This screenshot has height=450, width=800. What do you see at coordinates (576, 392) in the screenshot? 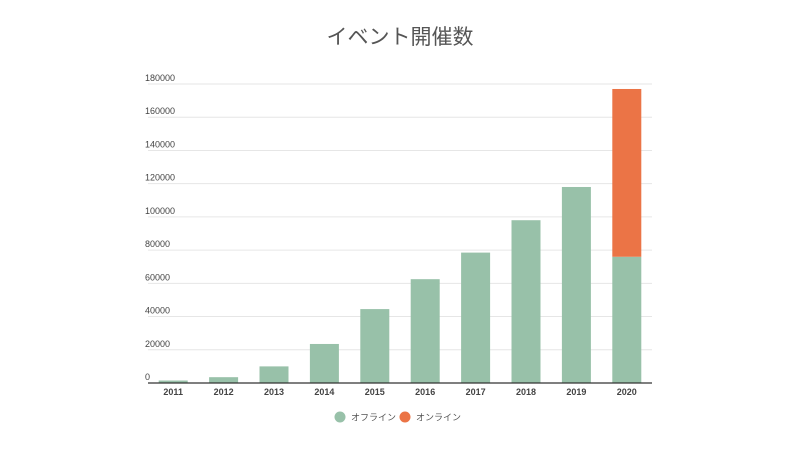
I see `x-tick-label: 2019` at bounding box center [576, 392].